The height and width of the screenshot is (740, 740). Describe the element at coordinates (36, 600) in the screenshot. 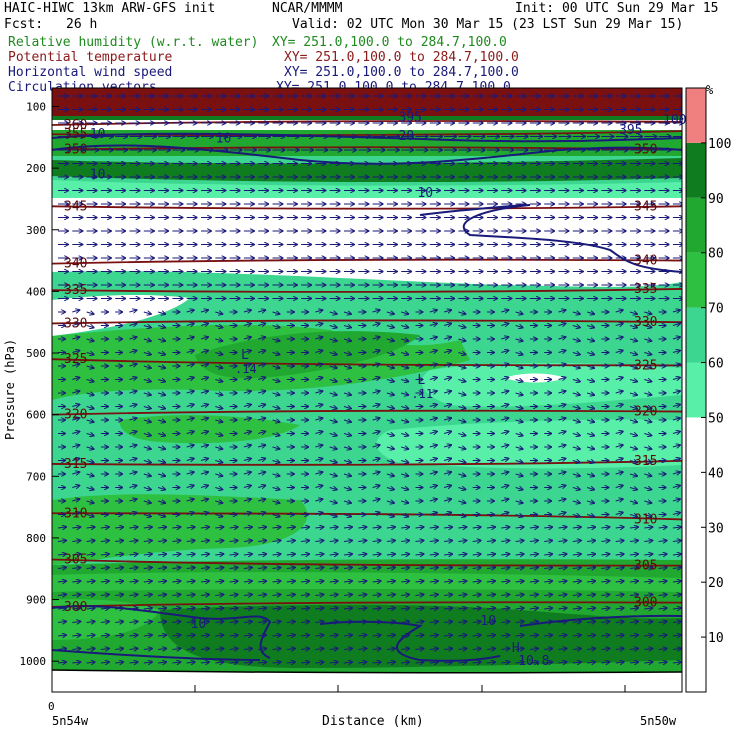

I see `y-tick-label: 900` at that location.